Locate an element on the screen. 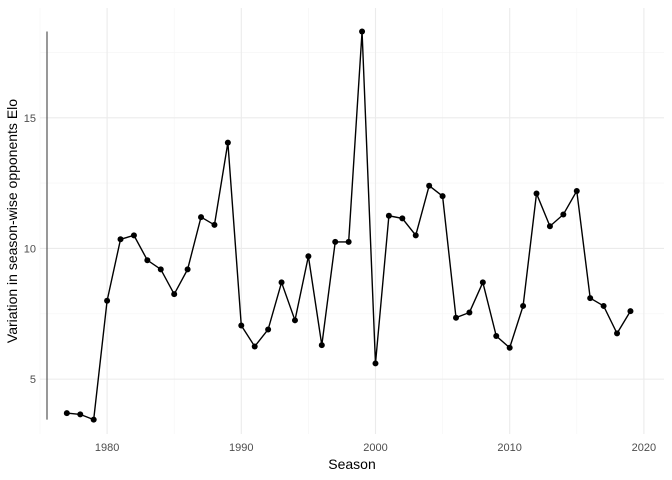 Image resolution: width=672 pixels, height=480 pixels. y-axis-title: Variation in season-wise opponents Elo is located at coordinates (12, 221).